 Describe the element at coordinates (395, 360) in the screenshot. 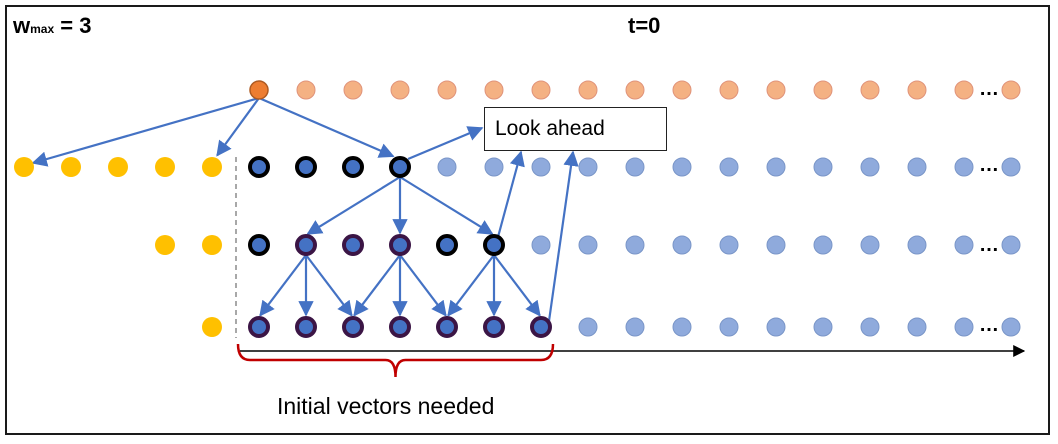

I see `initial-vectors-brace` at that location.